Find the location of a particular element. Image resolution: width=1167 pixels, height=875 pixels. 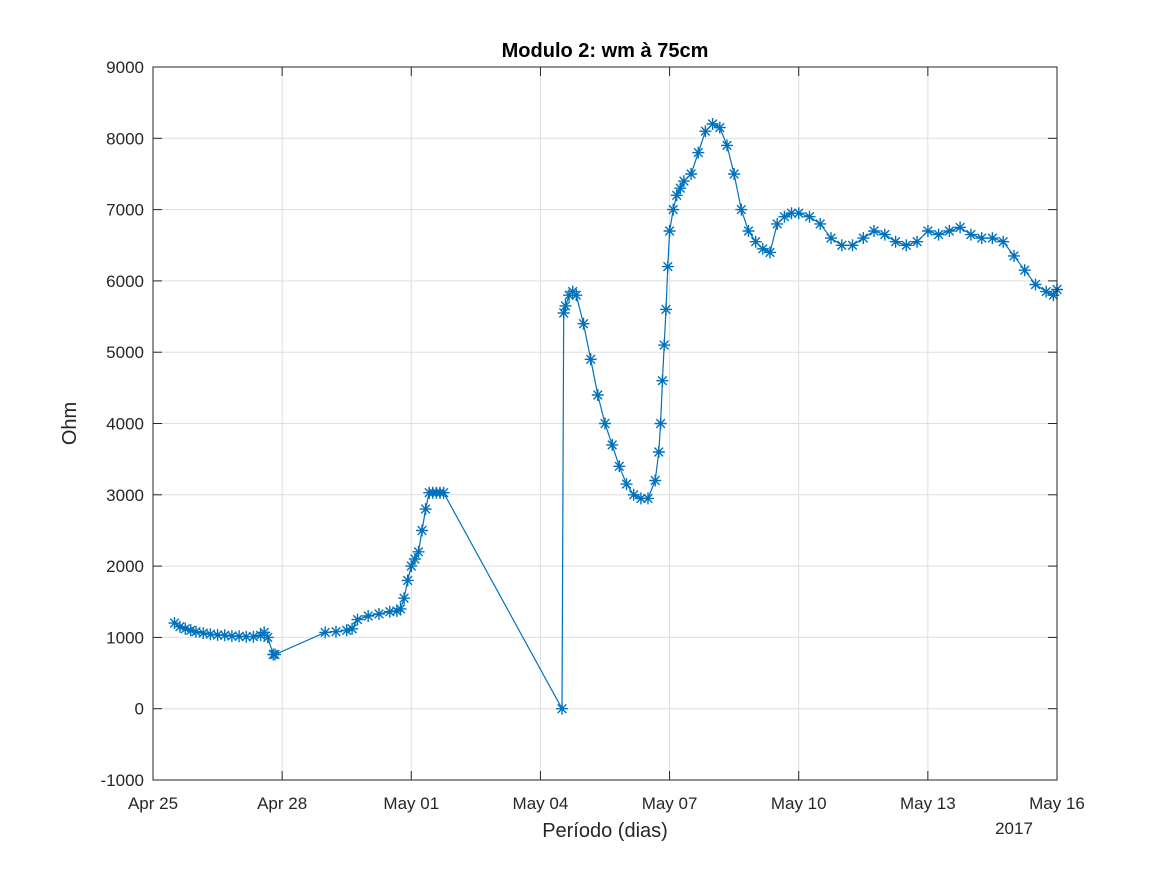

y-tick-label: 8000 is located at coordinates (125, 138).